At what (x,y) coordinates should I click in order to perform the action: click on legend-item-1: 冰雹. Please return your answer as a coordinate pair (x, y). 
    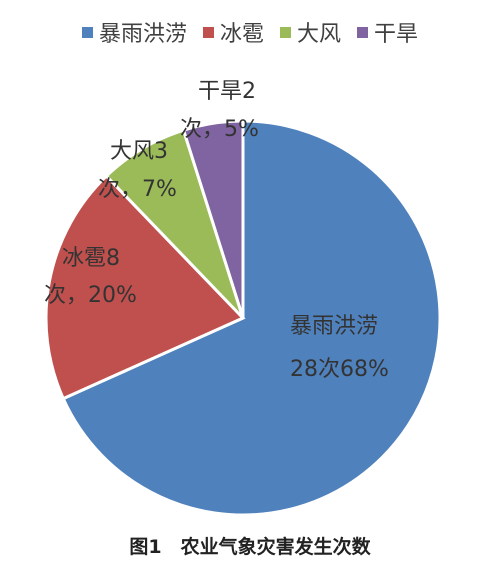
    Looking at the image, I should click on (233, 32).